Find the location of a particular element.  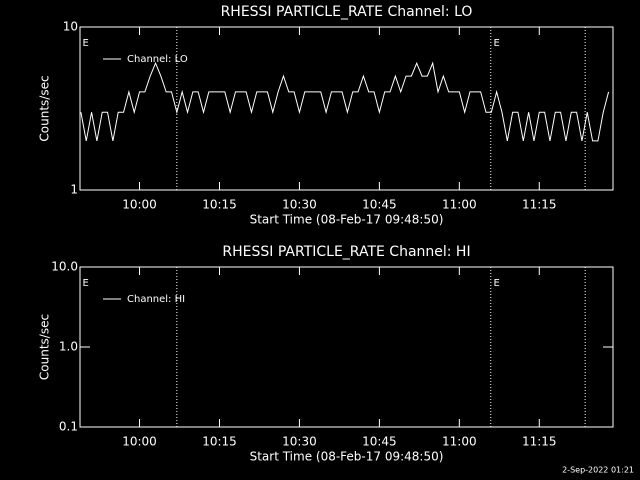

chart-title: RHESSI PARTICLE_RATE Channel: LO is located at coordinates (347, 12).